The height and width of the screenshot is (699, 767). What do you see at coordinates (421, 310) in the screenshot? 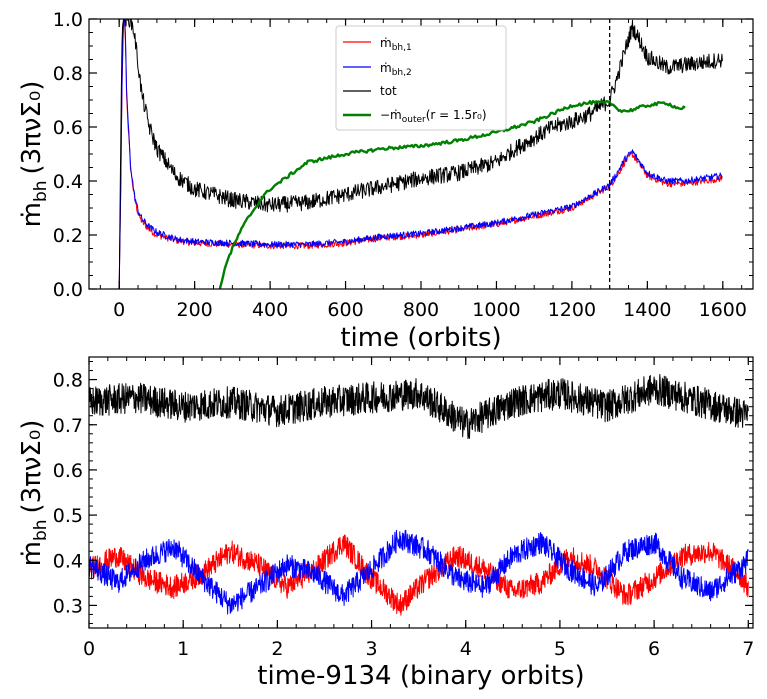
I see `top-xtick-label: 800` at bounding box center [421, 310].